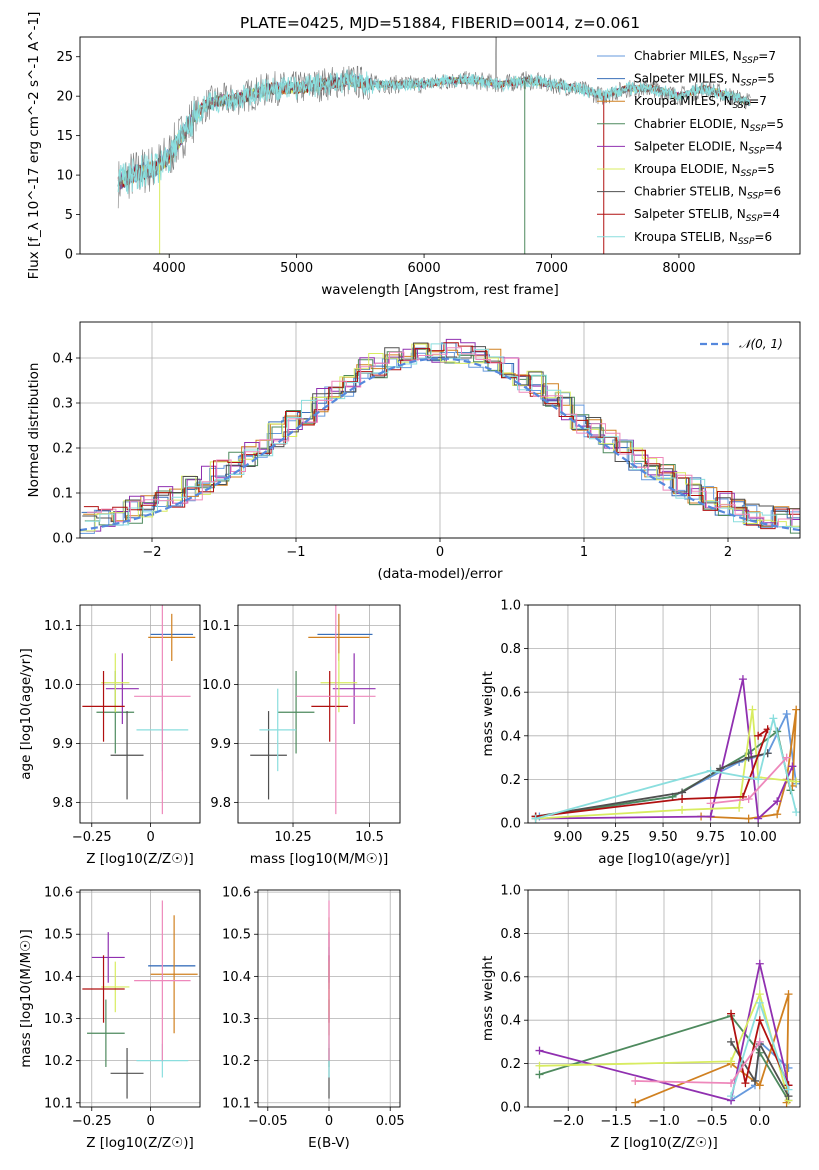 This screenshot has height=1170, width=819. What do you see at coordinates (584, 552) in the screenshot?
I see `x-tick-label: 1` at bounding box center [584, 552].